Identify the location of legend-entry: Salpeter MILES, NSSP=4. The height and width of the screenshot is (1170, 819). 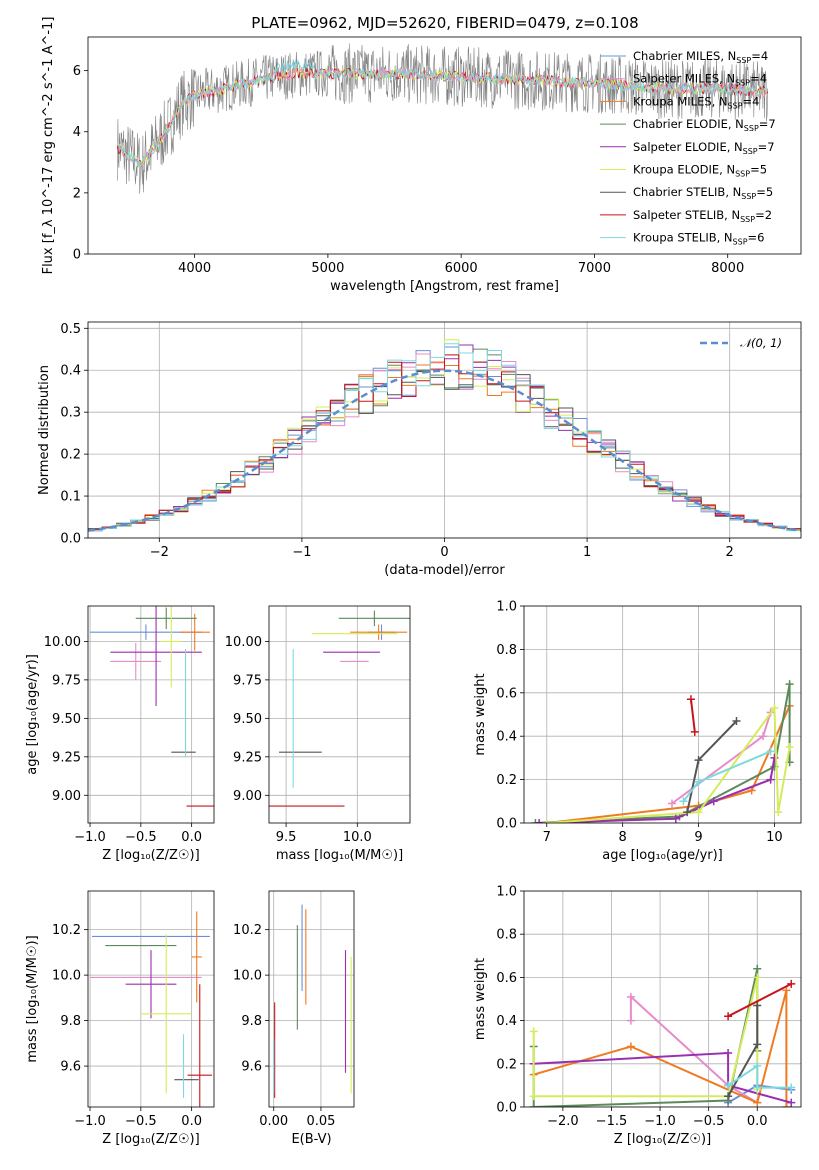
(700, 80).